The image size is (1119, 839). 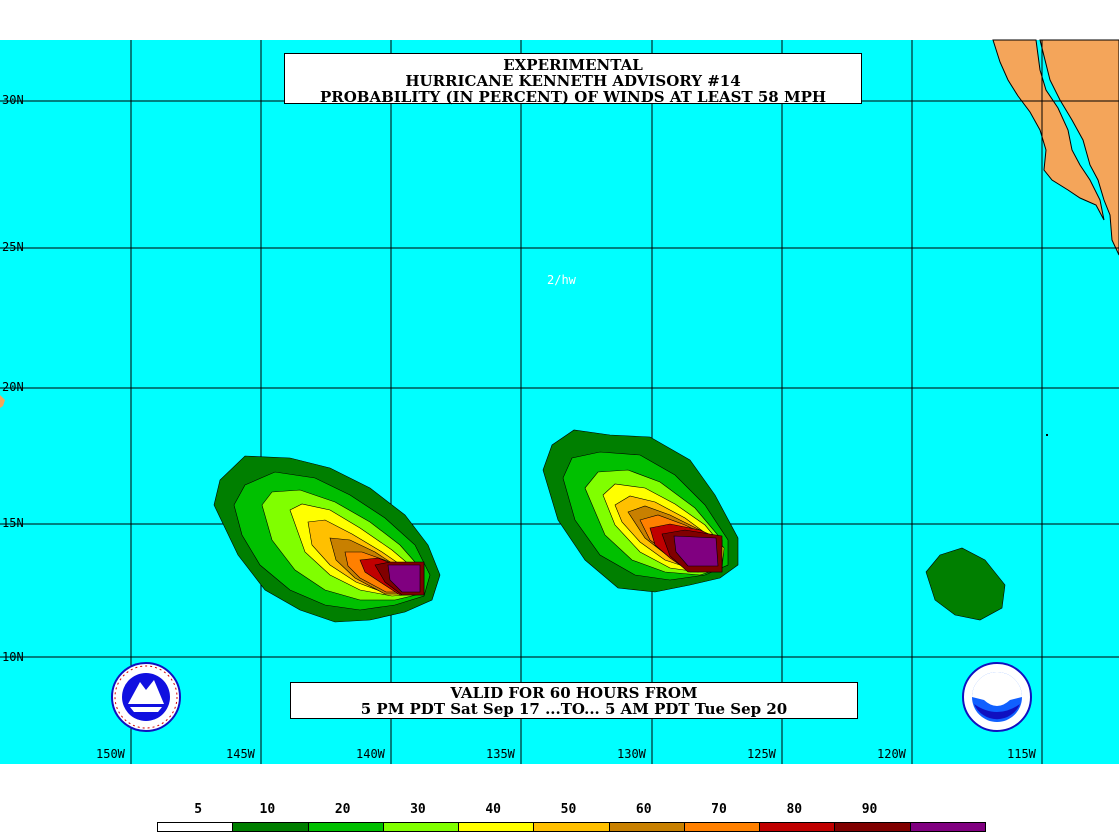 I want to click on land-mainland, so click(x=1079, y=147).